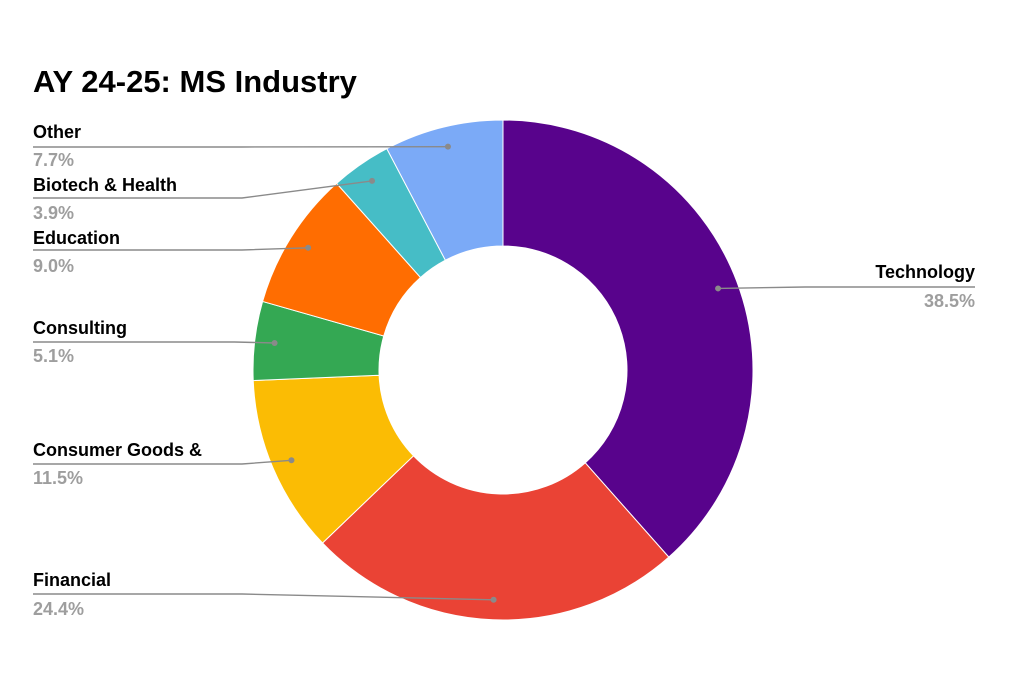 The width and height of the screenshot is (1024, 678). What do you see at coordinates (162, 462) in the screenshot?
I see `leader-line-consumer-goods-and` at bounding box center [162, 462].